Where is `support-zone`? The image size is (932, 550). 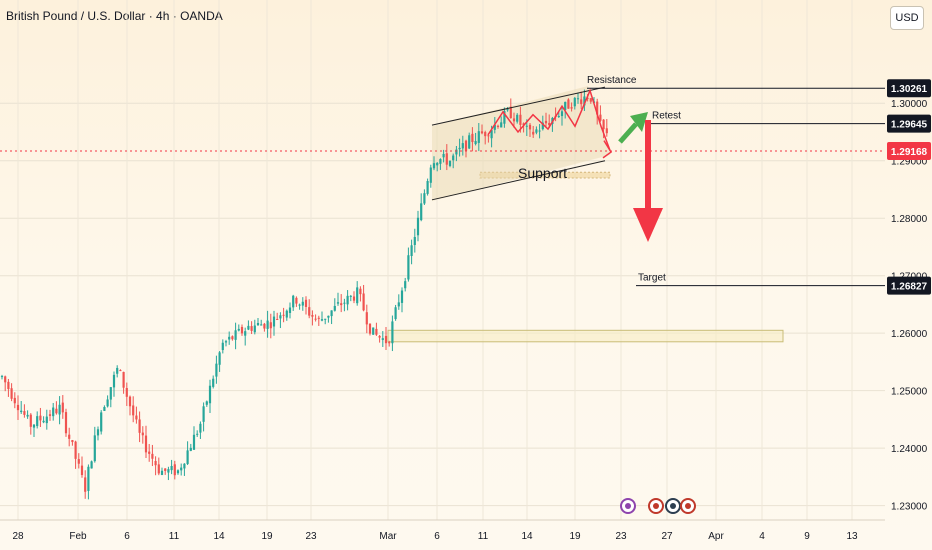
support-zone is located at coordinates (545, 175).